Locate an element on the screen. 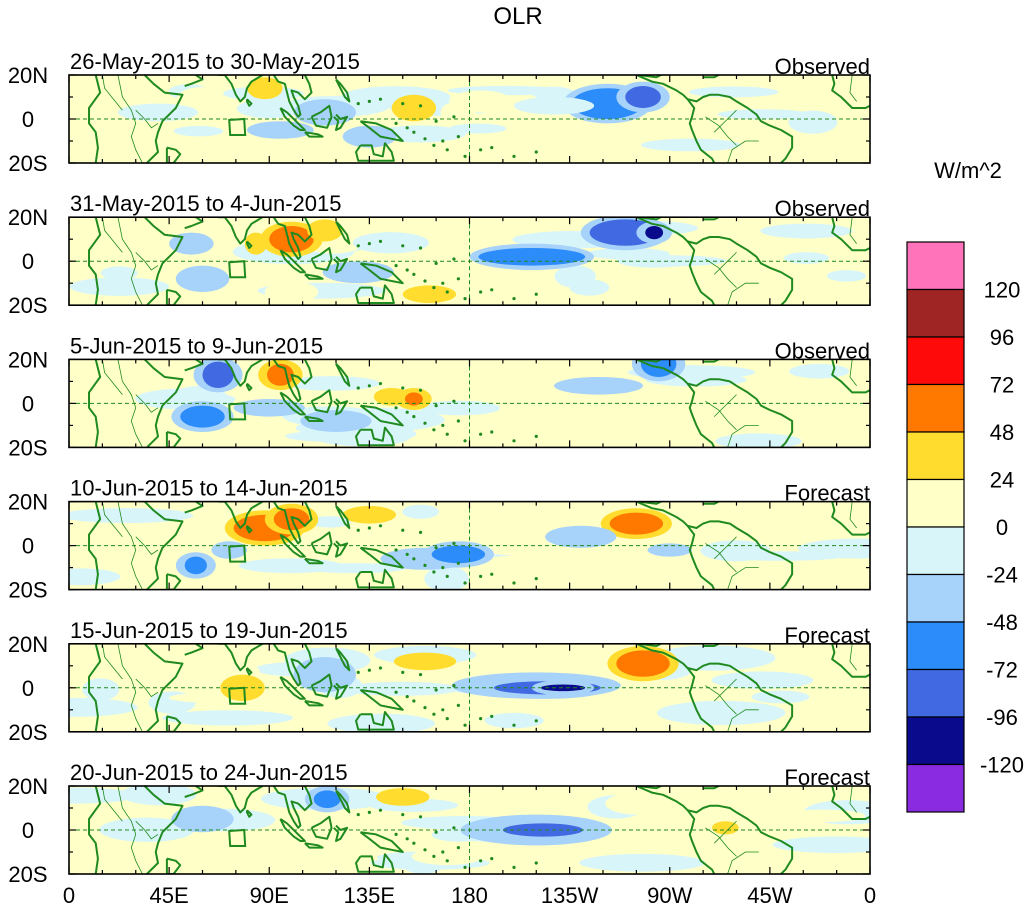 Image resolution: width=1028 pixels, height=920 pixels. panel-date-range: 31-May-2015 to 4-Jun-2015 is located at coordinates (206, 203).